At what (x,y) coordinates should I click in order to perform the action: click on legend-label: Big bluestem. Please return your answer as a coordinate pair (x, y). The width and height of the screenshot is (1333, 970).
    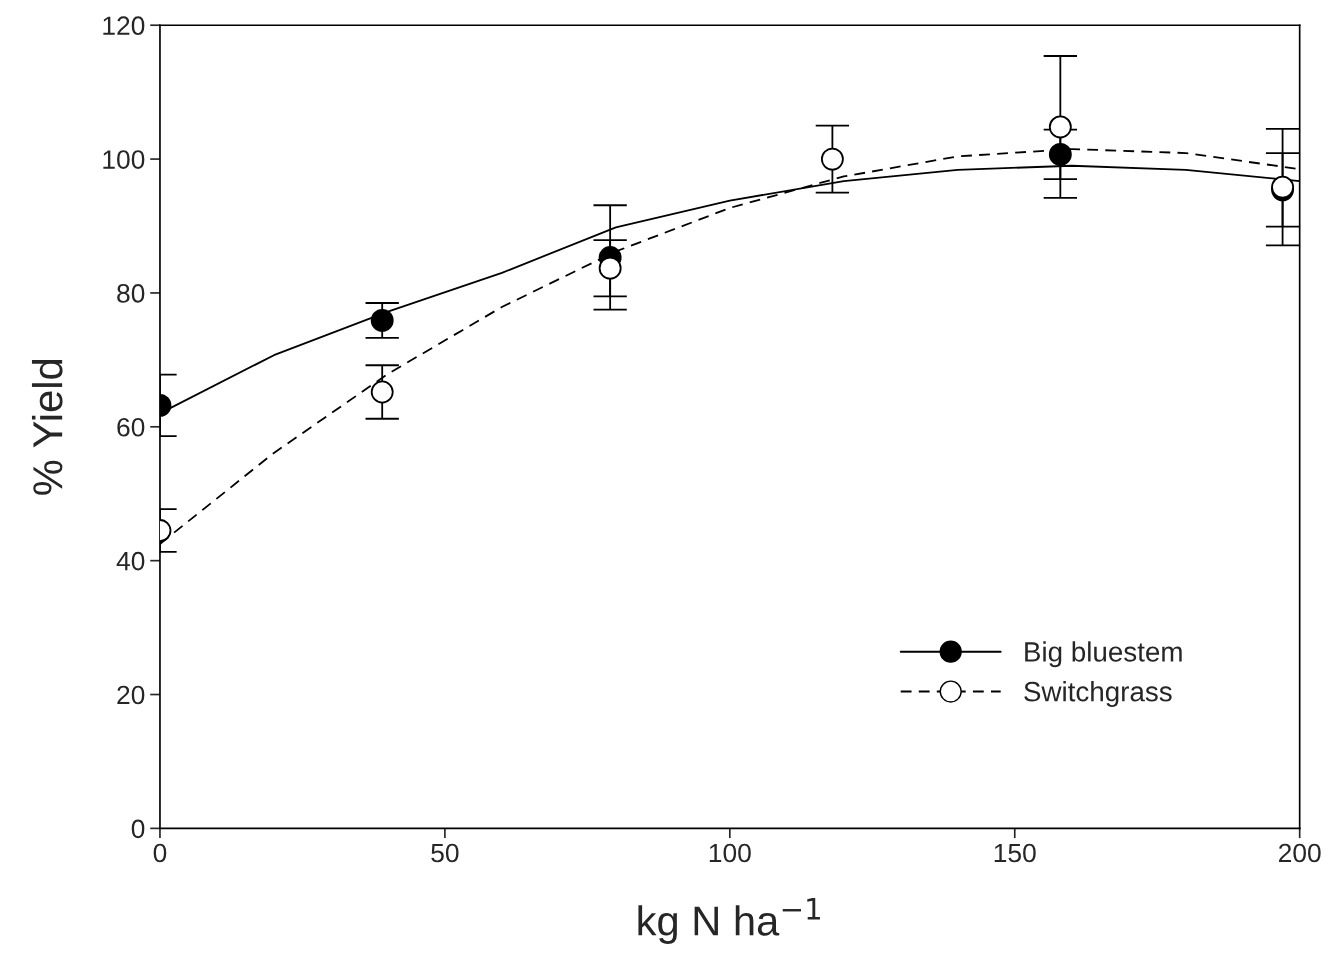
    Looking at the image, I should click on (1103, 654).